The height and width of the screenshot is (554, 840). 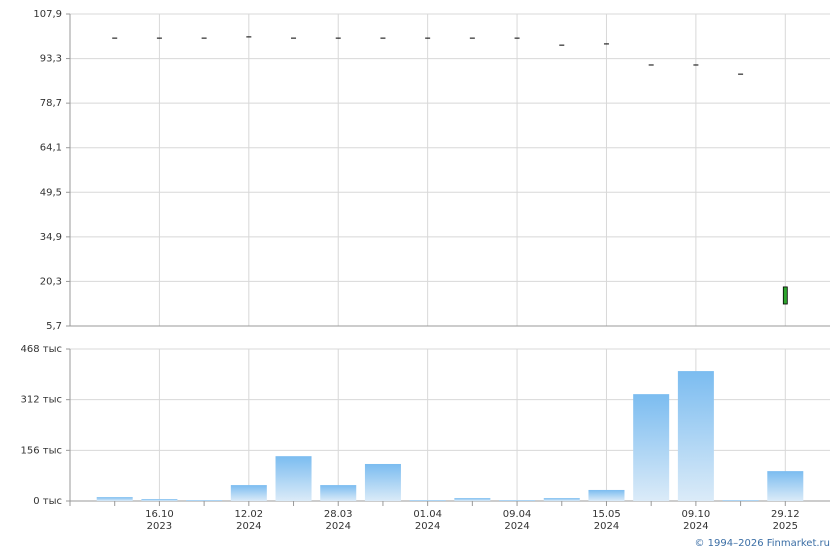 I want to click on y-tick-label: 78,7, so click(x=51, y=103).